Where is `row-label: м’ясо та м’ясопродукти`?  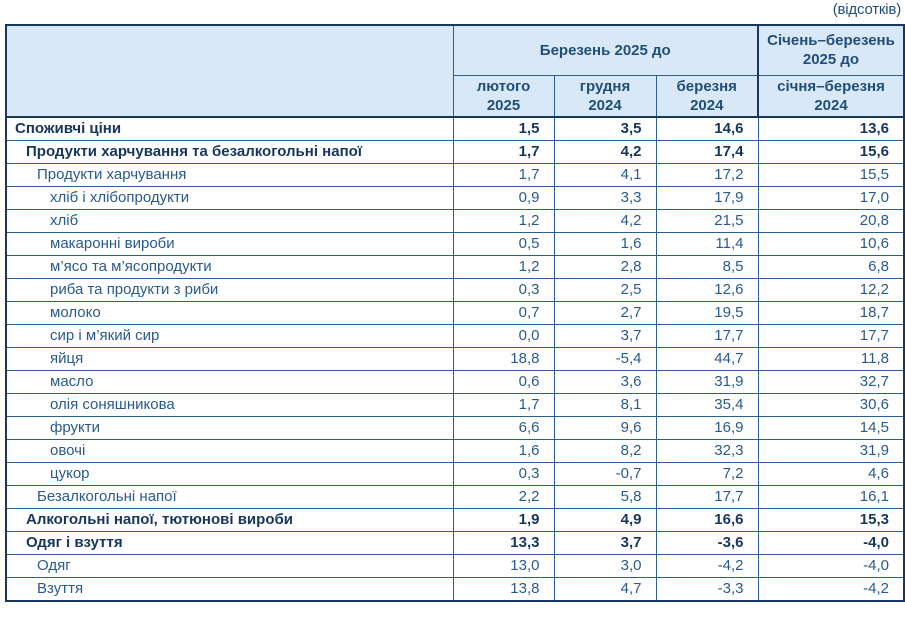 row-label: м’ясо та м’ясопродукти is located at coordinates (229, 267).